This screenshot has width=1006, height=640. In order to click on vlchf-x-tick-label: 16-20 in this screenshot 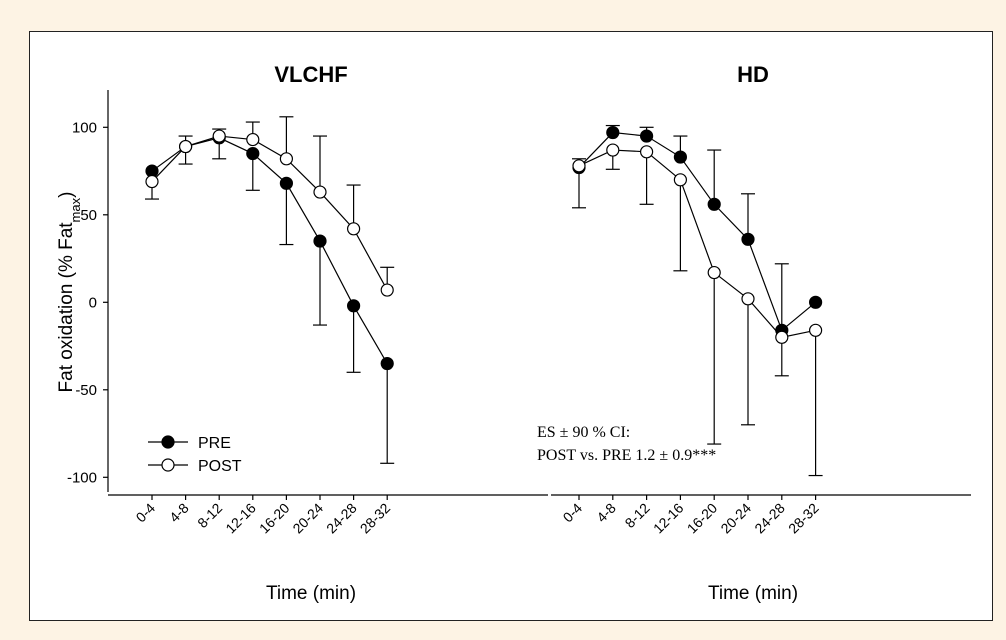, I will do `click(274, 518)`.